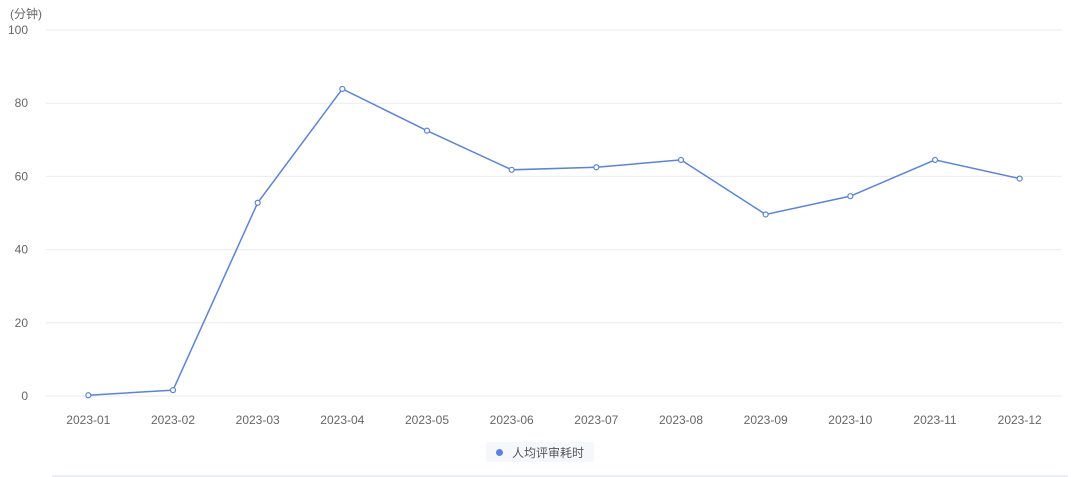 Image resolution: width=1080 pixels, height=477 pixels. Describe the element at coordinates (934, 420) in the screenshot. I see `x-tick-label: 2023-11` at that location.